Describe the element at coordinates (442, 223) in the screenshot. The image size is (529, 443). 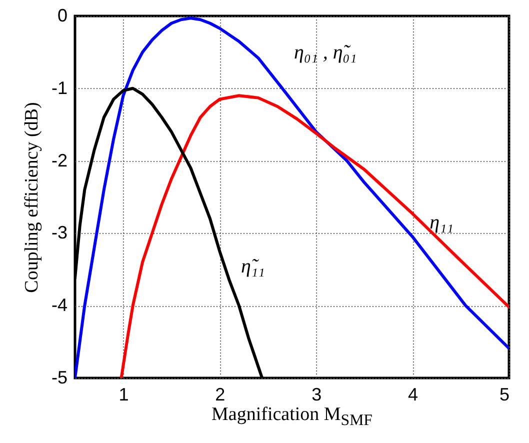
I see `series-label: η₁₁` at that location.